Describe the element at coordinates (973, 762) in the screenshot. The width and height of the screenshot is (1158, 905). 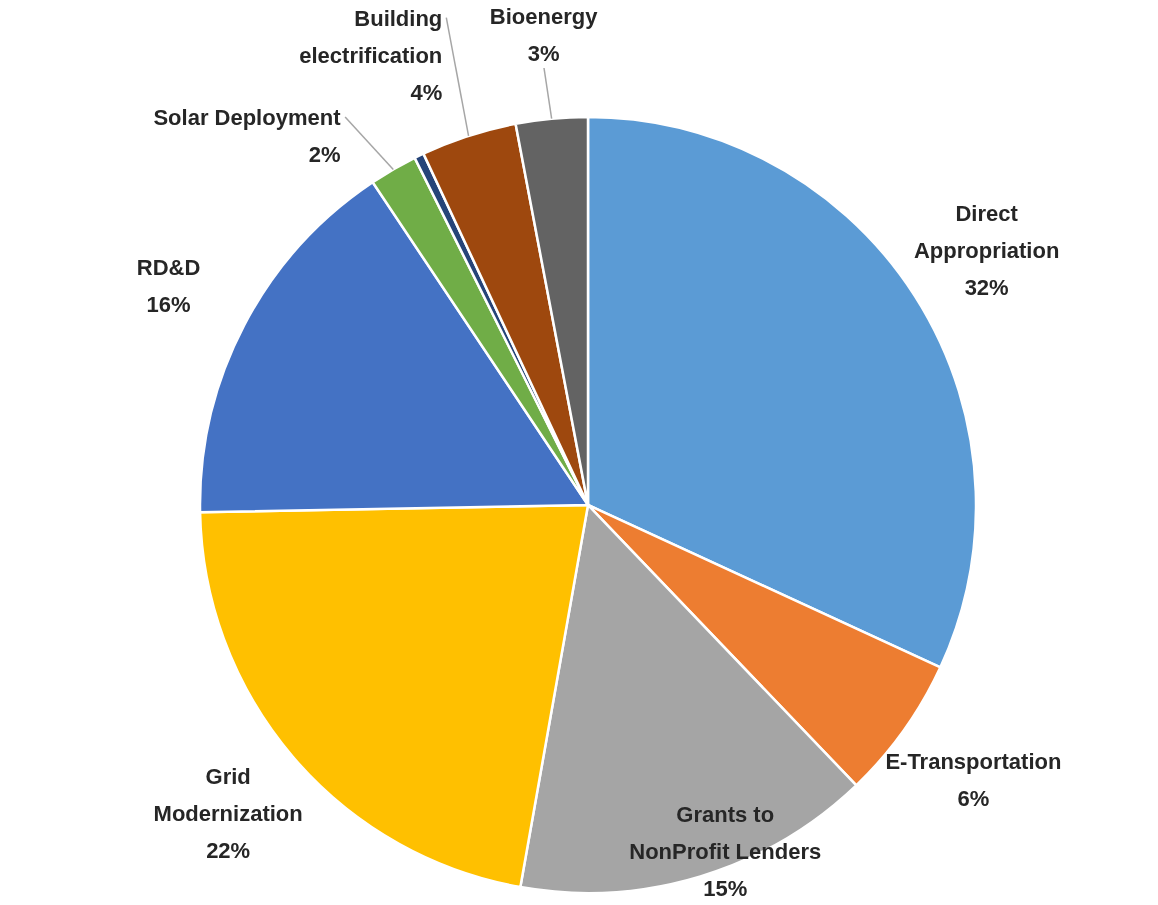
I see `slice-label: E-Transportation` at that location.